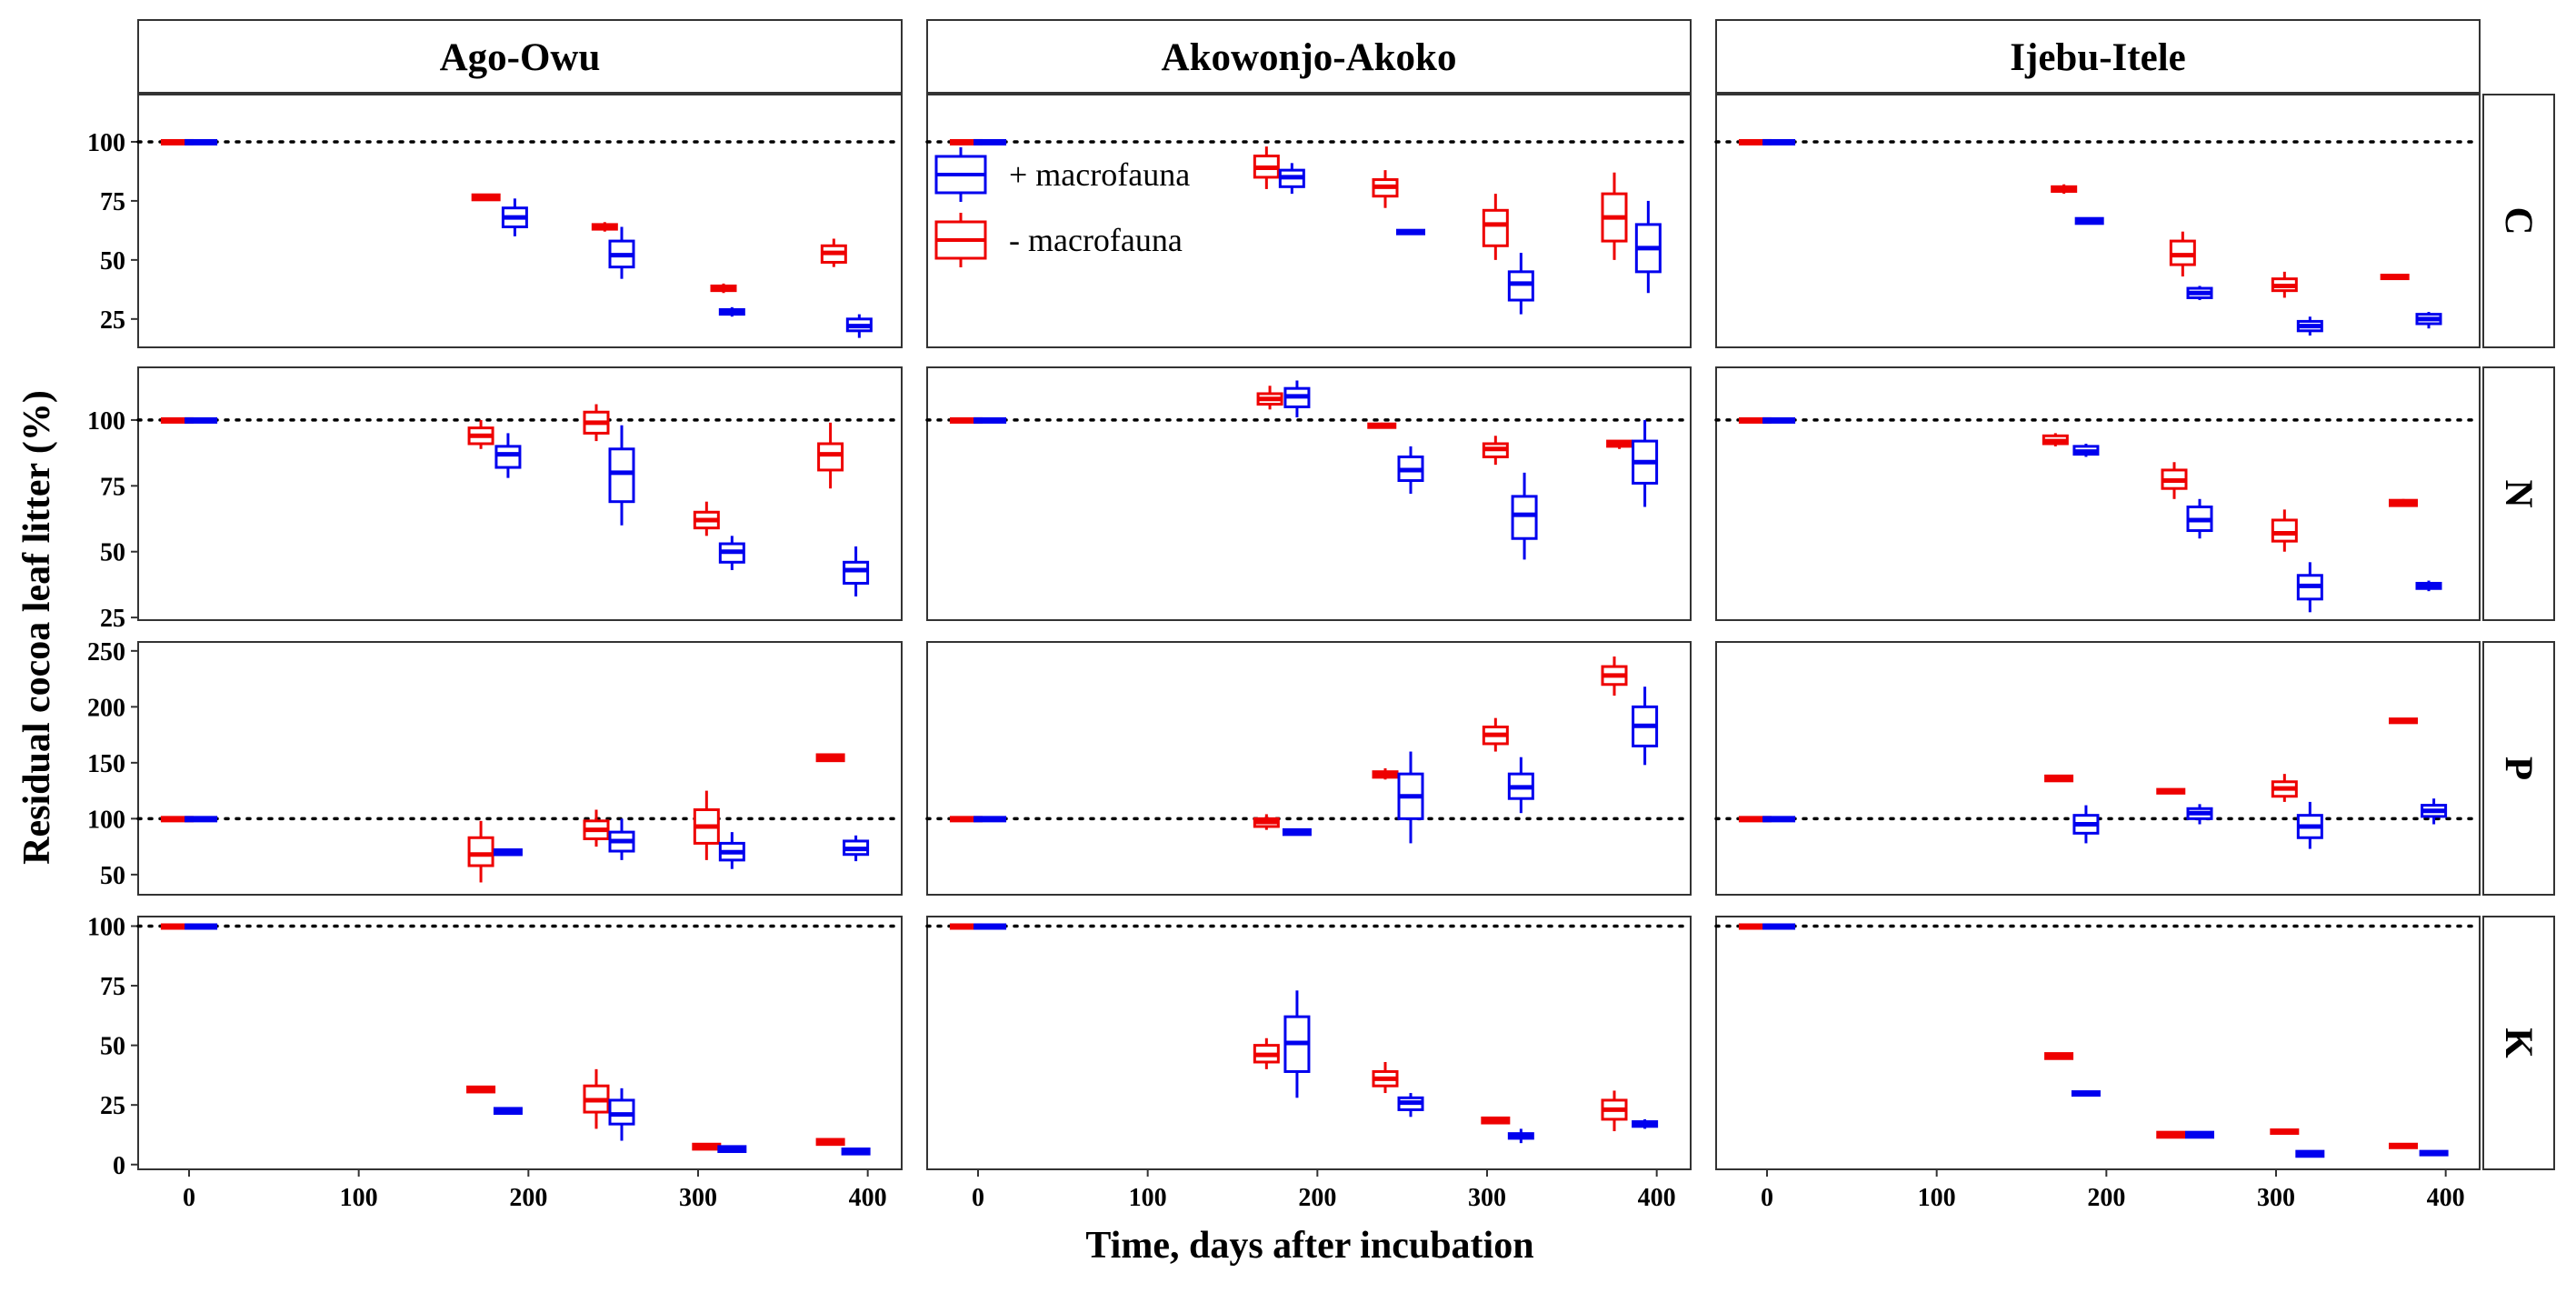 This screenshot has height=1293, width=2576. I want to click on x-tick-label-2-2: 200, so click(1317, 1198).